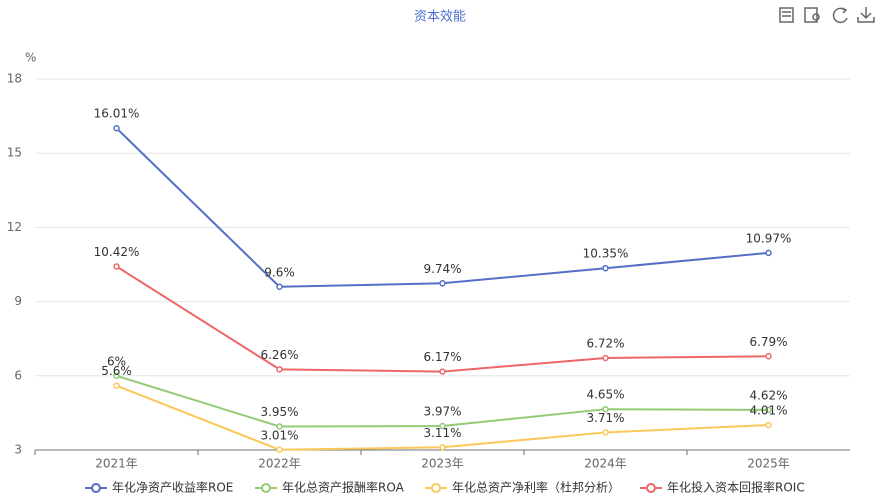  Describe the element at coordinates (442, 357) in the screenshot. I see `data-label: 6.17%` at that location.